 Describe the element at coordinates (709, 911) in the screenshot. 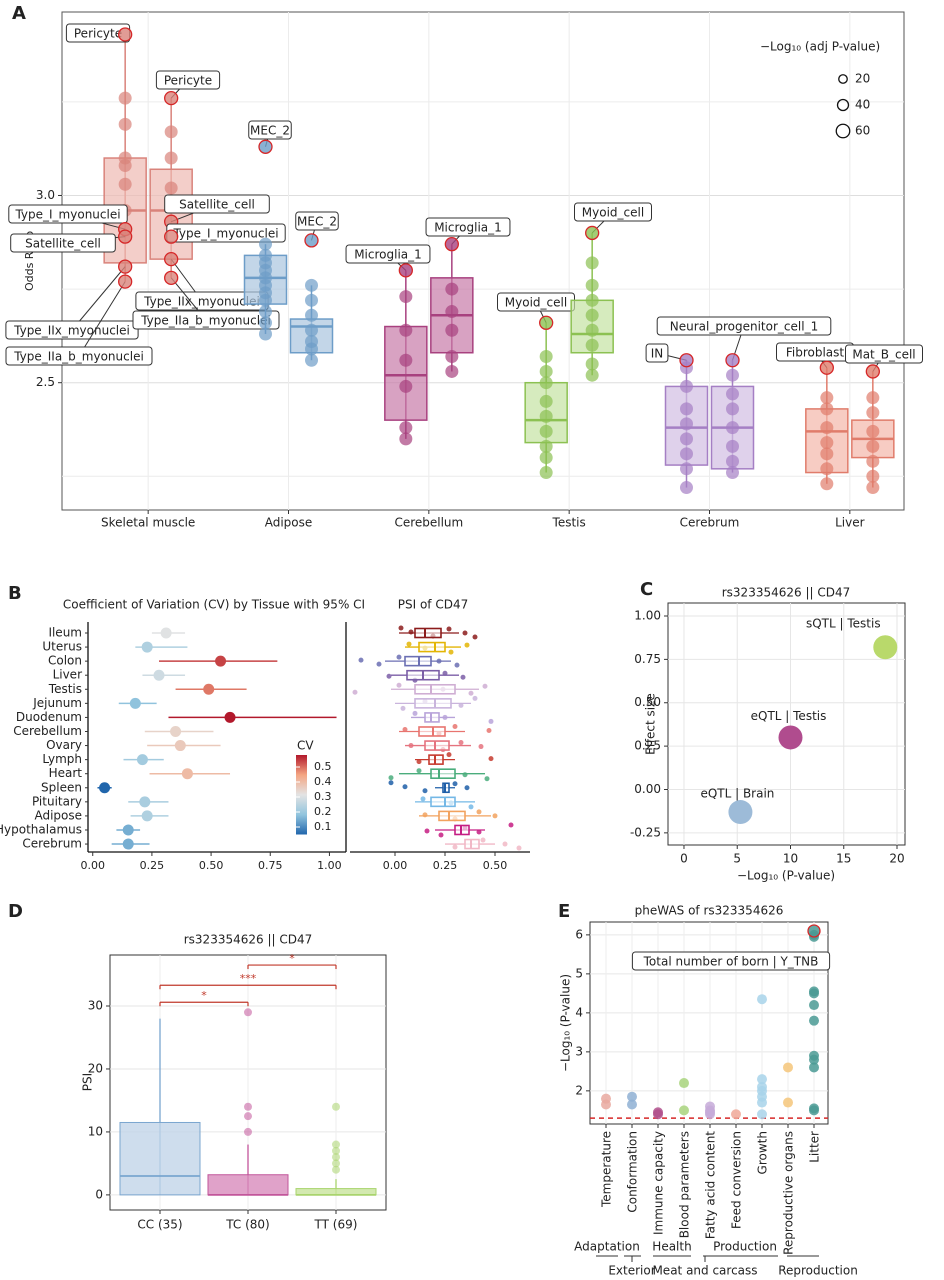

I see `chart-title: pheWAS of rs323354626` at that location.